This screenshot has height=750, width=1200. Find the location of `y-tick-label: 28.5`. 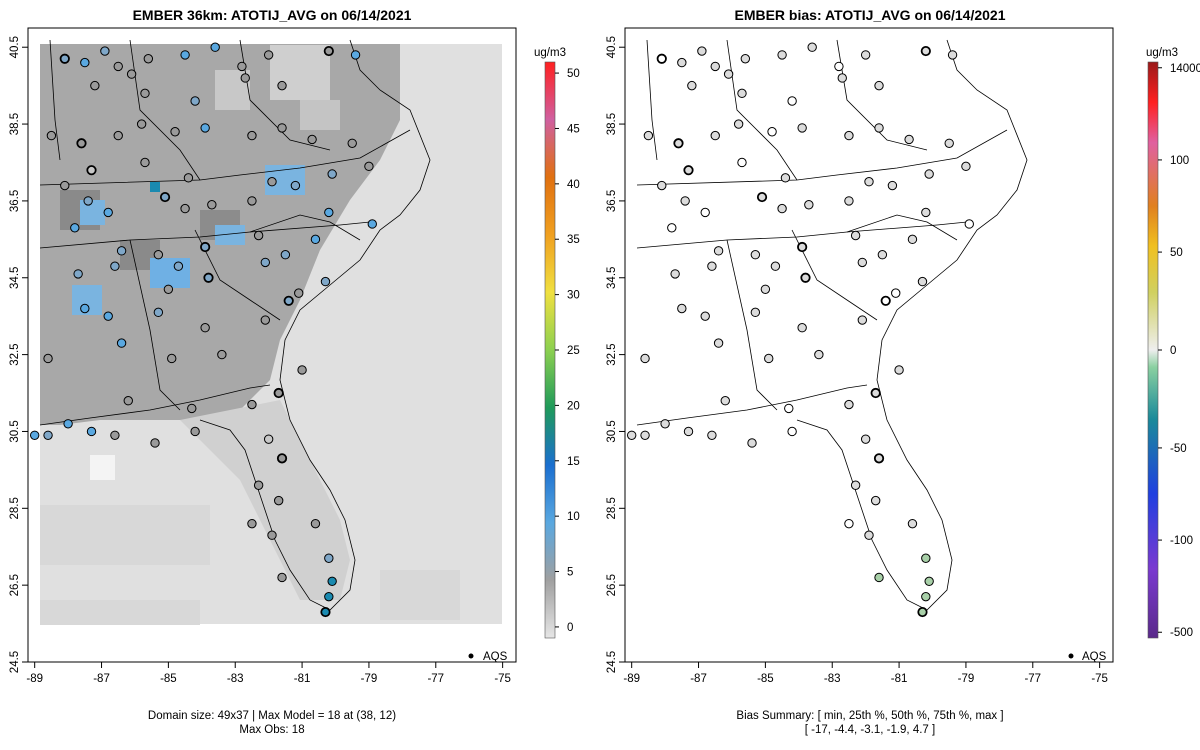

y-tick-label: 28.5 is located at coordinates (612, 508).